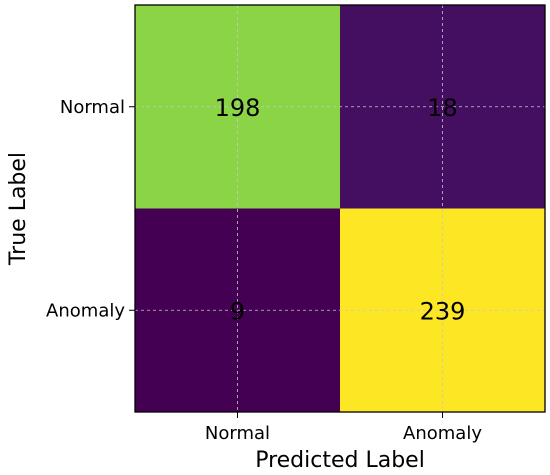 The image size is (550, 475). Describe the element at coordinates (442, 433) in the screenshot. I see `x-tick-label: Anomaly` at that location.